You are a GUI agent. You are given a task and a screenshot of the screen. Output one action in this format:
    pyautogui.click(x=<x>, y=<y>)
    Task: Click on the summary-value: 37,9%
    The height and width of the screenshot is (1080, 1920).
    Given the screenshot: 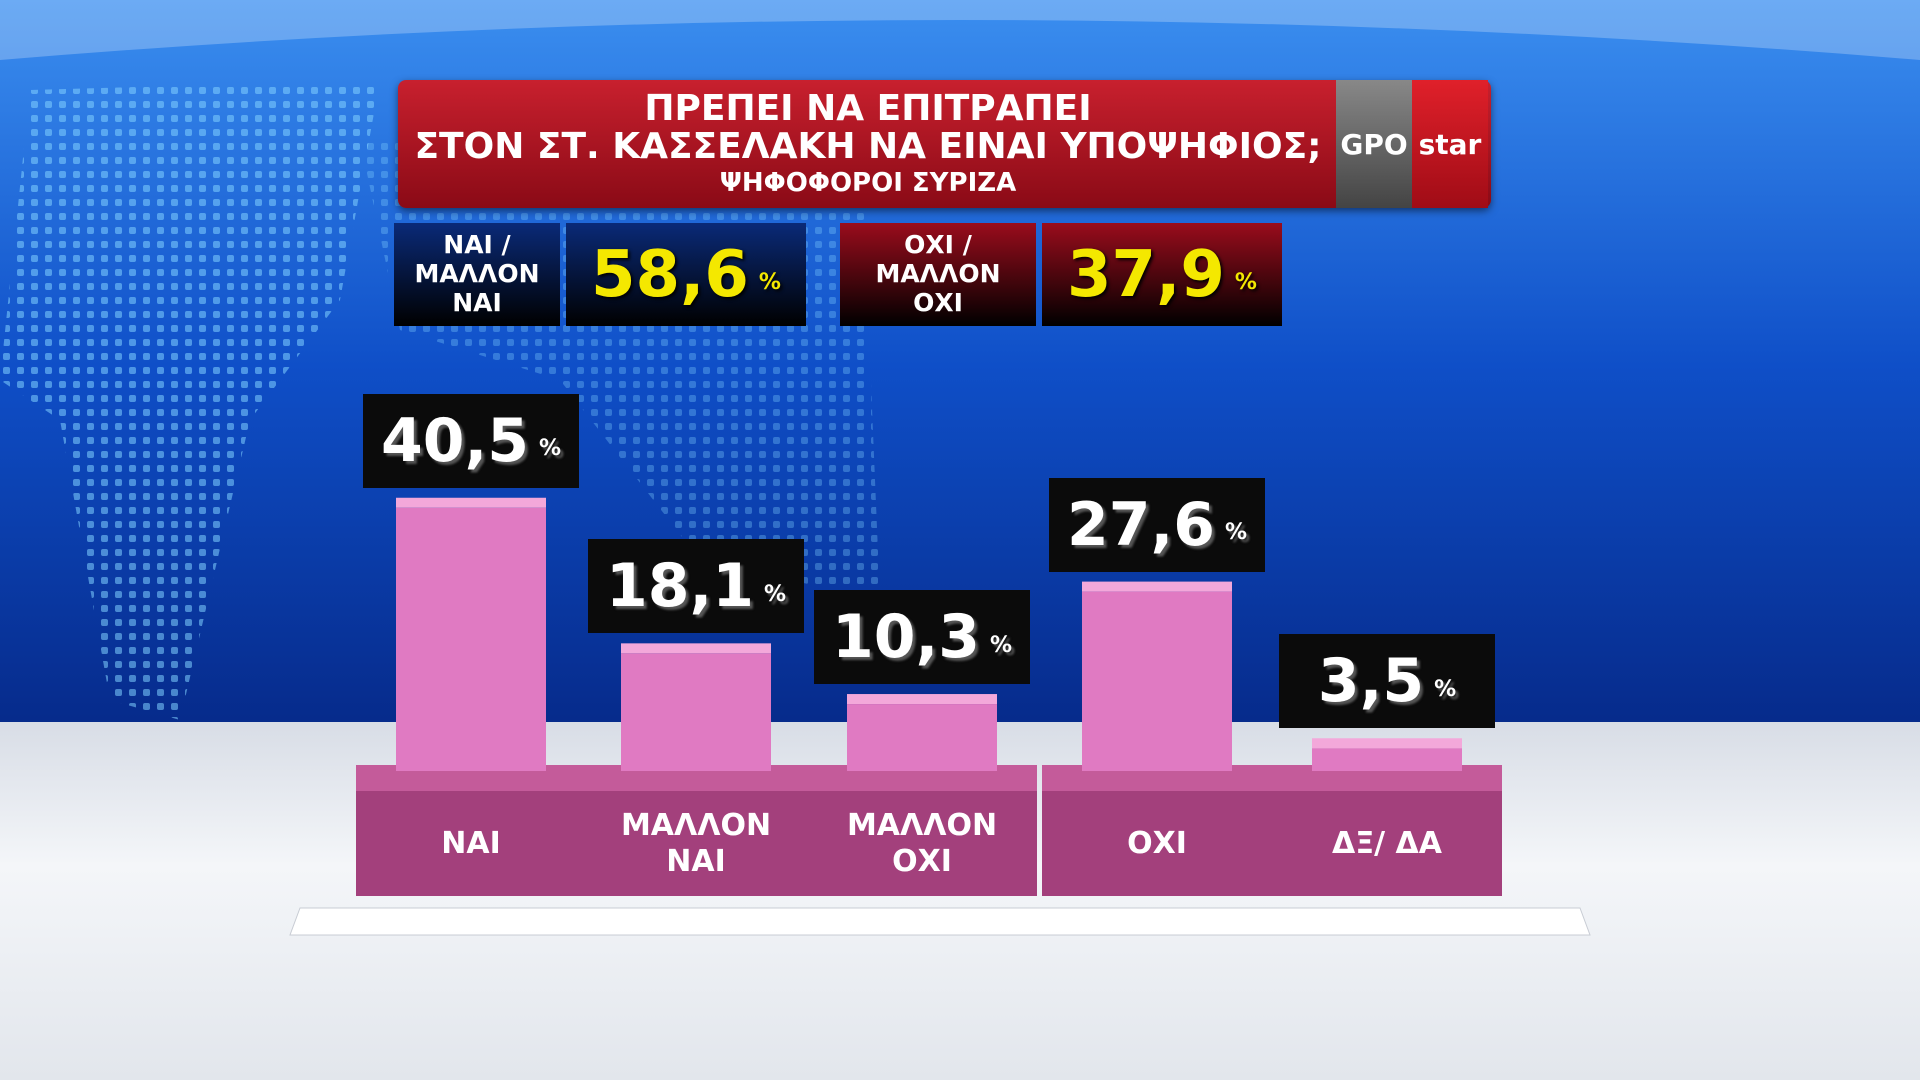 What is the action you would take?
    pyautogui.click(x=1162, y=274)
    